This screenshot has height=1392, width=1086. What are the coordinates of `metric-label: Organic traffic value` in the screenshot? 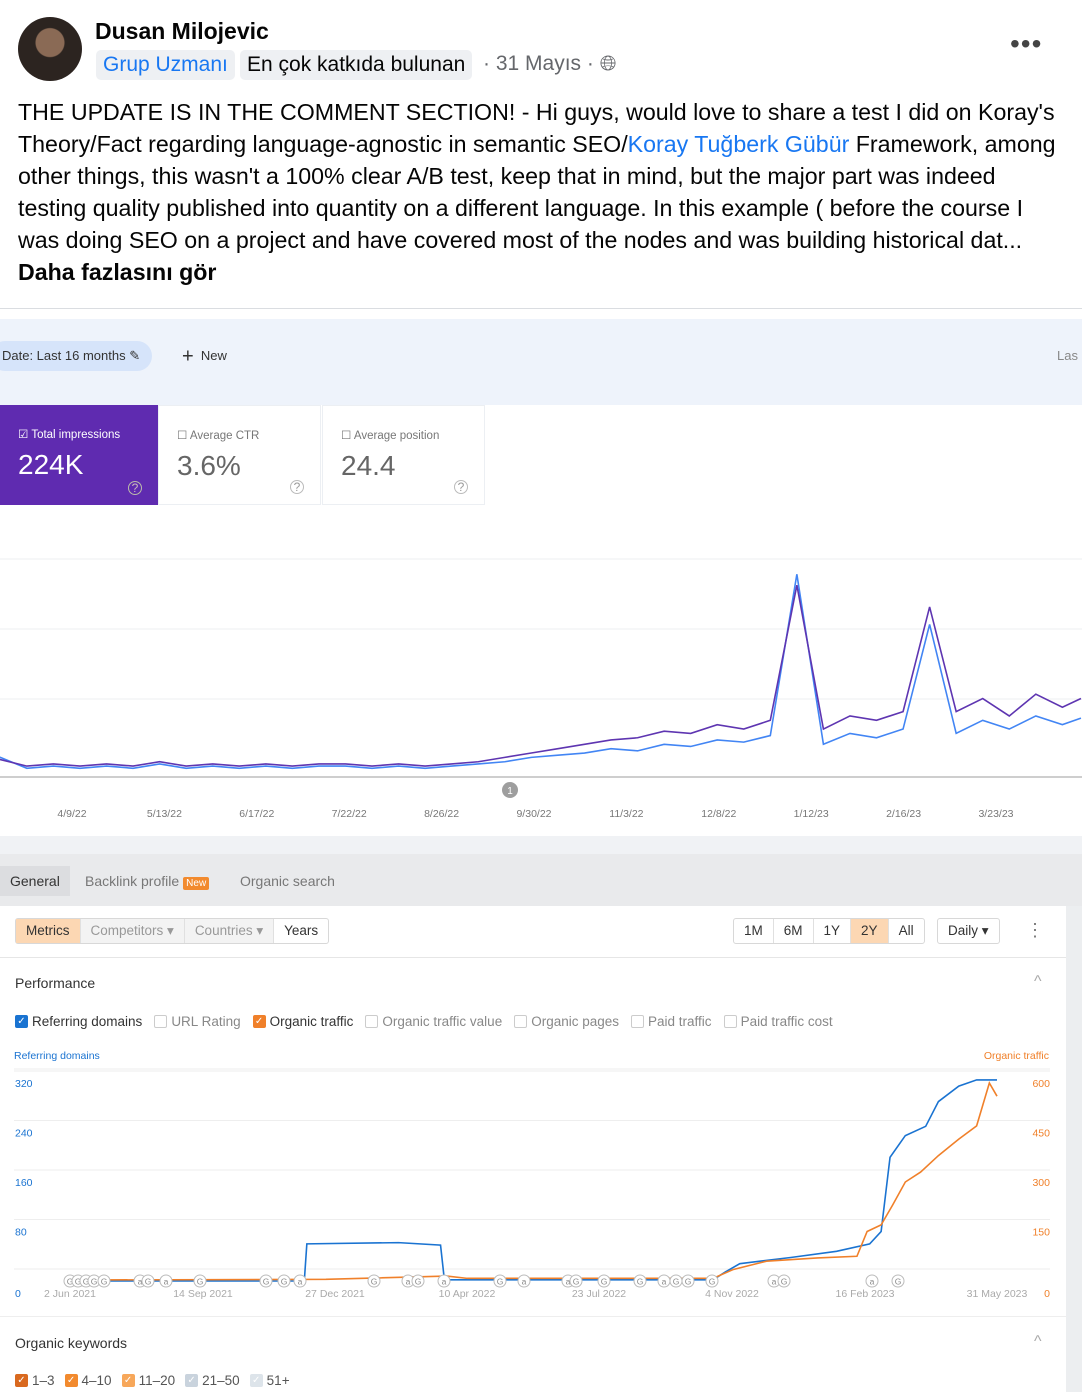 It's located at (442, 1021).